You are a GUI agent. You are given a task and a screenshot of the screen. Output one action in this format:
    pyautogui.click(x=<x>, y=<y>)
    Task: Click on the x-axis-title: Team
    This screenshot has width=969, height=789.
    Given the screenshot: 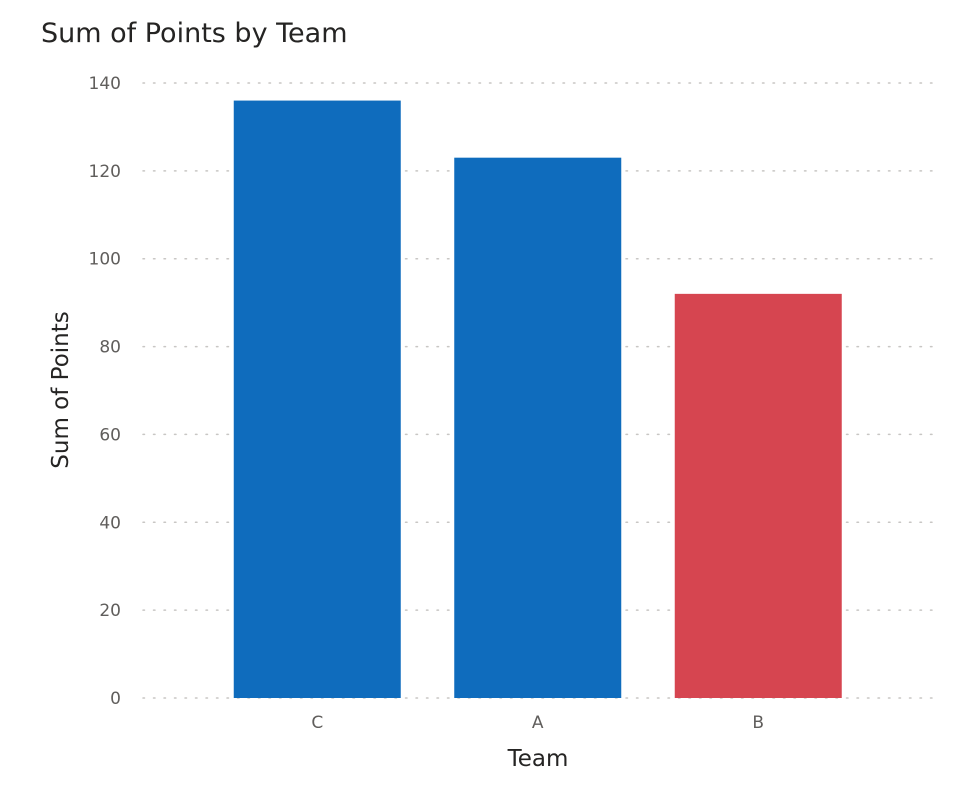 What is the action you would take?
    pyautogui.click(x=538, y=759)
    